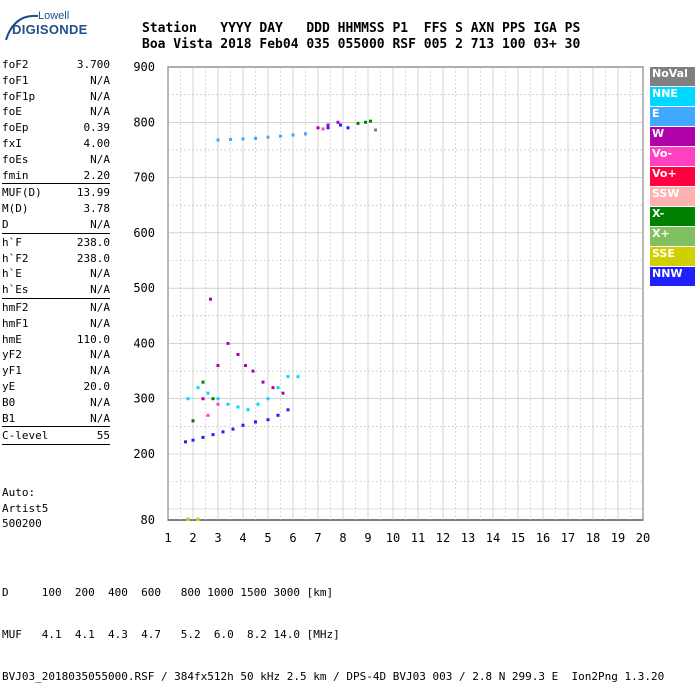  I want to click on y-tick-label: 400, so click(144, 343).